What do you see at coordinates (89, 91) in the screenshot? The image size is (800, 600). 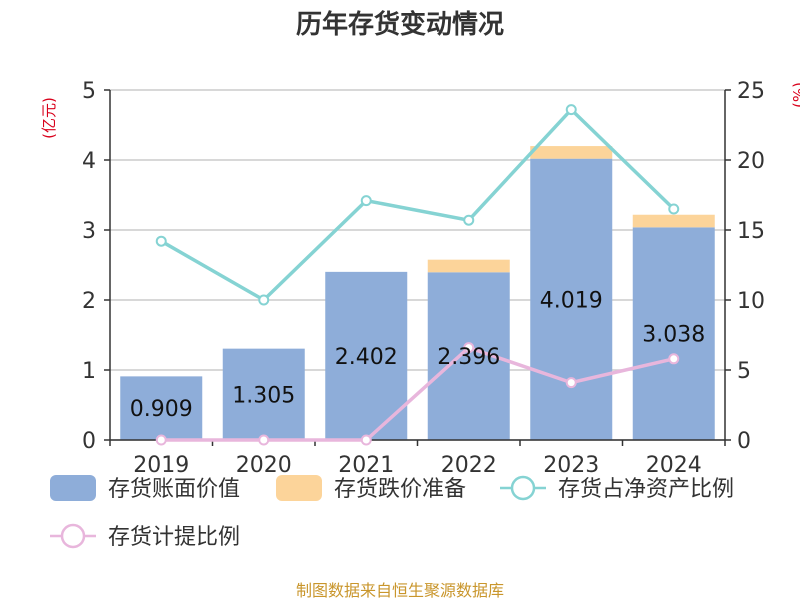 I see `left-tick-label: 5` at bounding box center [89, 91].